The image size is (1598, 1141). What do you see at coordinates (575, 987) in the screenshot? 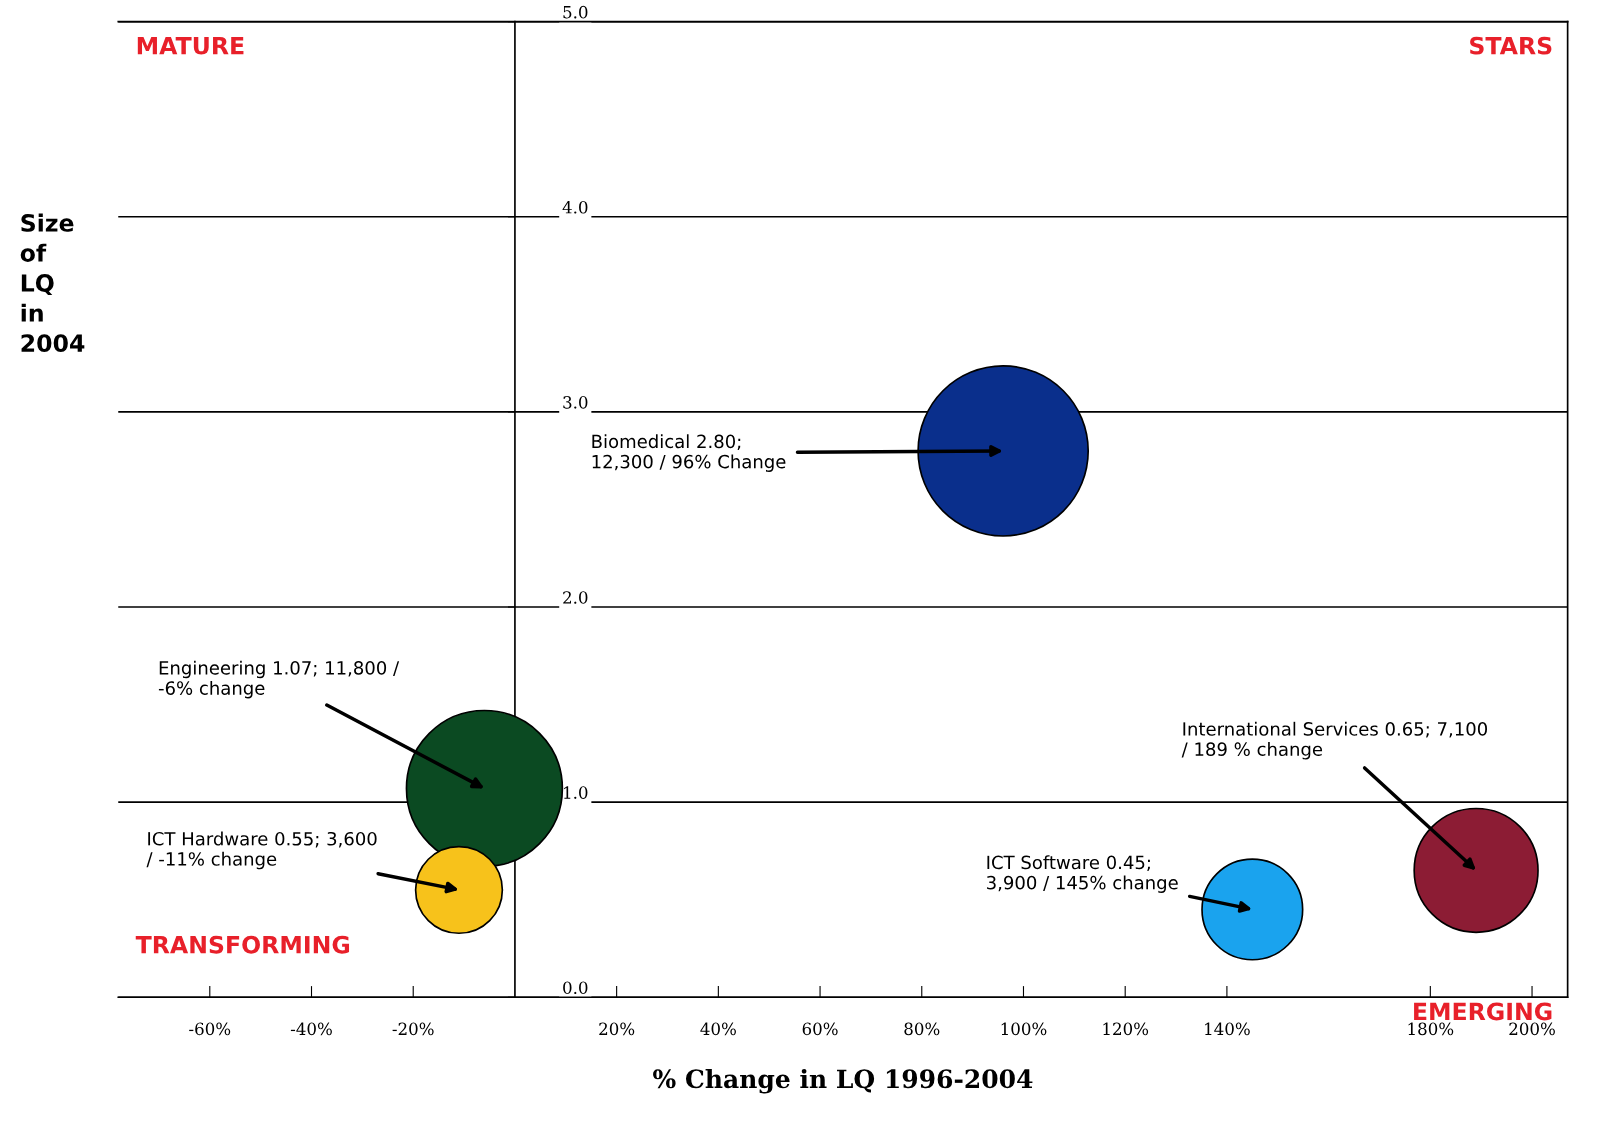
I see `y-tick-label: 0.0` at bounding box center [575, 987].